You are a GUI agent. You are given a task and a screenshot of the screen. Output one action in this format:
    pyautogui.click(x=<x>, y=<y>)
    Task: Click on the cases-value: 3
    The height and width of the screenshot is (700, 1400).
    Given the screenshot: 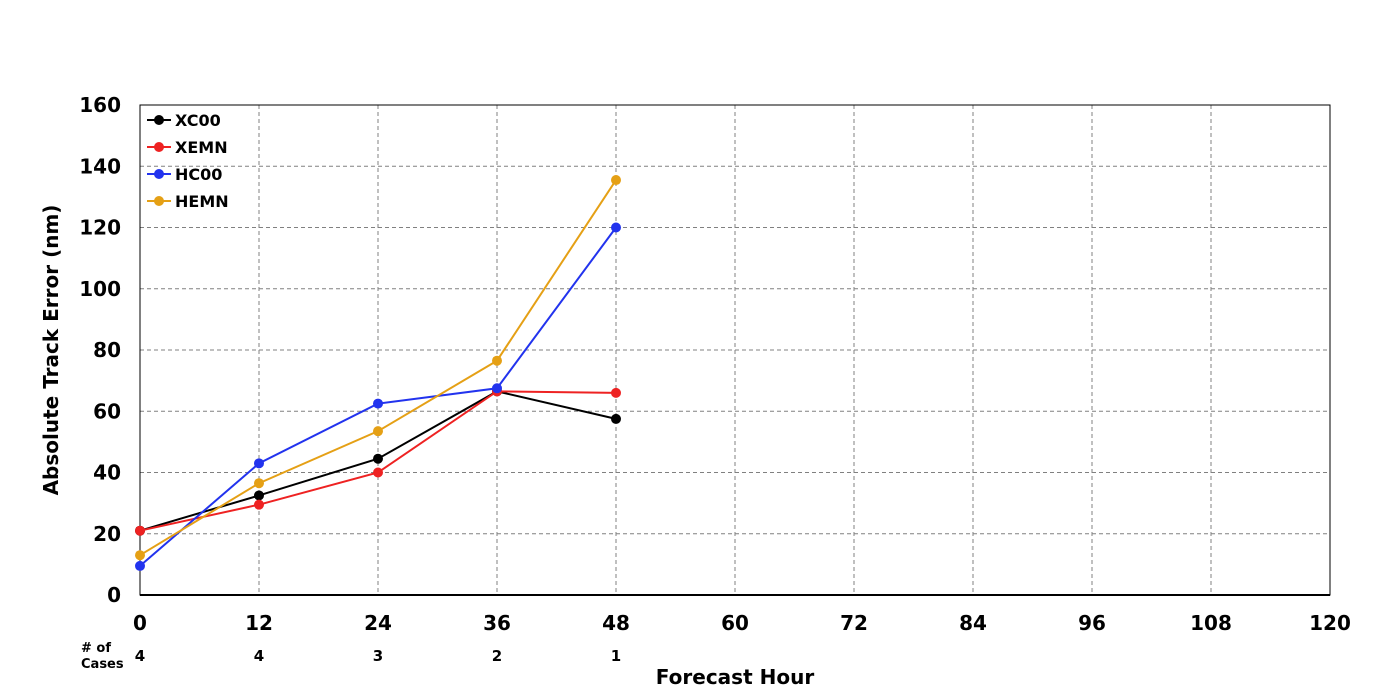 What is the action you would take?
    pyautogui.click(x=378, y=656)
    